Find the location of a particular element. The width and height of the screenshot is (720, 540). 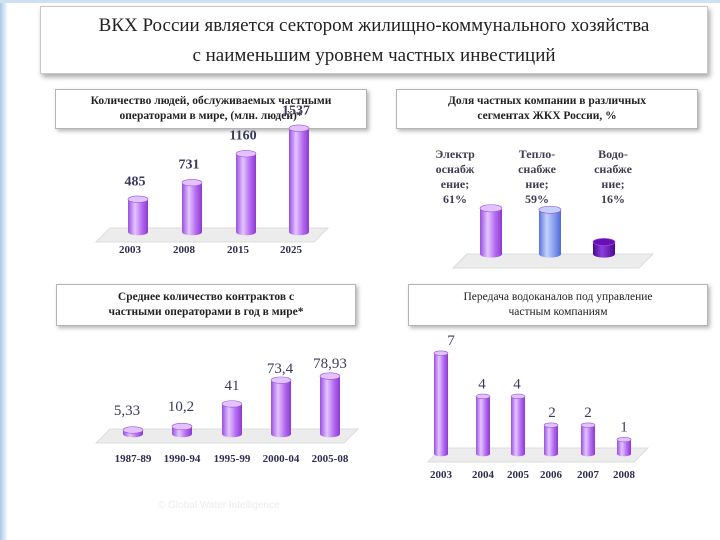

chart-transfer-value-2004: 4 is located at coordinates (482, 384).